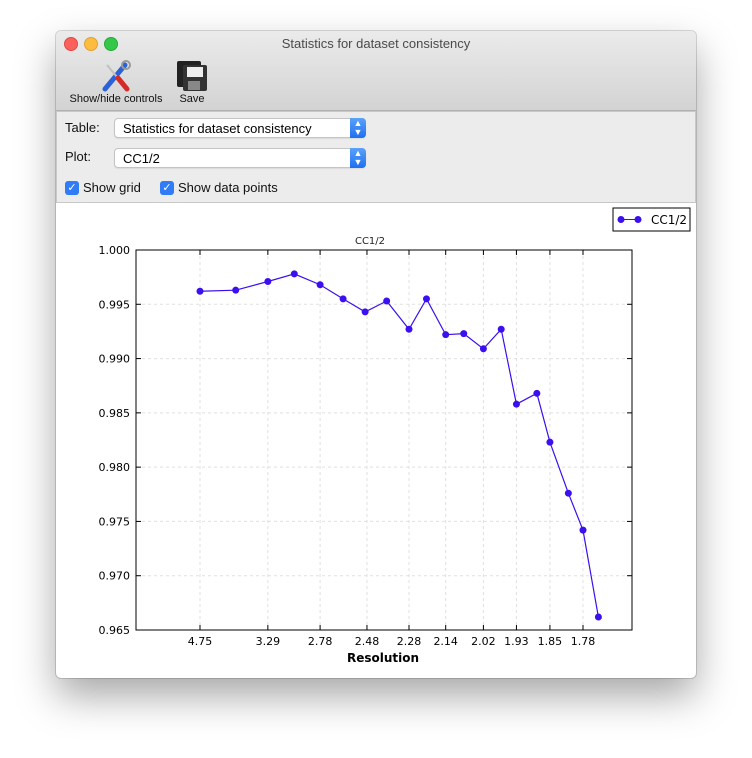 This screenshot has height=758, width=752. Describe the element at coordinates (115, 576) in the screenshot. I see `y-tick-label: 0.970` at that location.